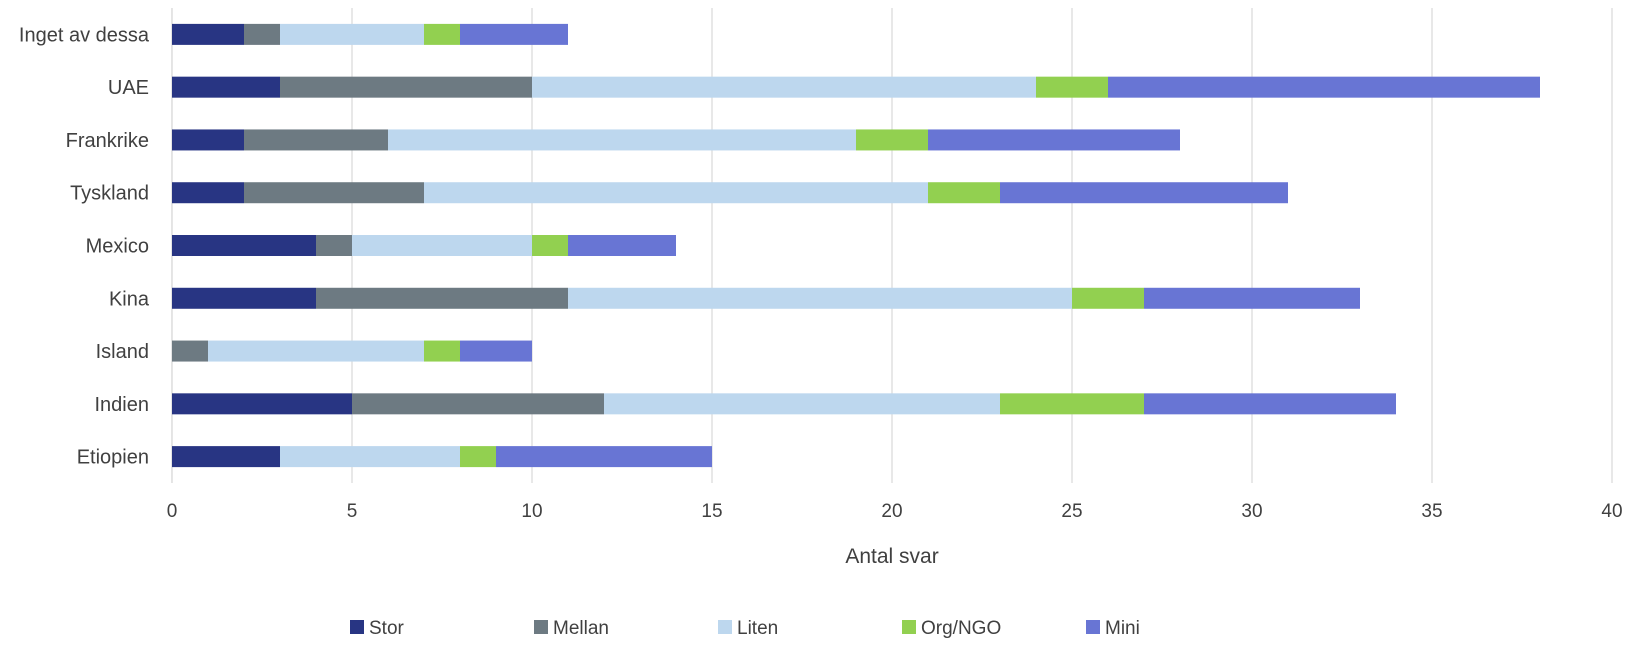 This screenshot has height=651, width=1639. What do you see at coordinates (84, 35) in the screenshot?
I see `category-label: Inget av dessa` at bounding box center [84, 35].